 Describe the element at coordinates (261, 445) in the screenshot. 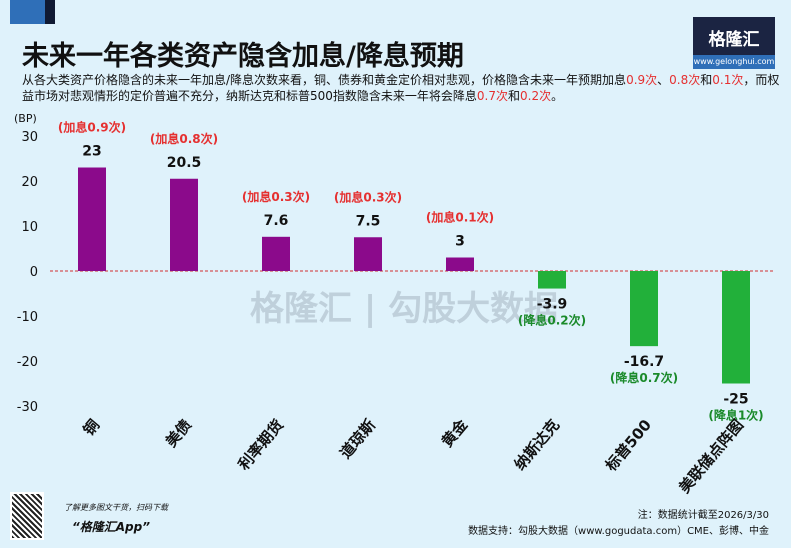

I see `x-tick-label: 利率期货` at that location.